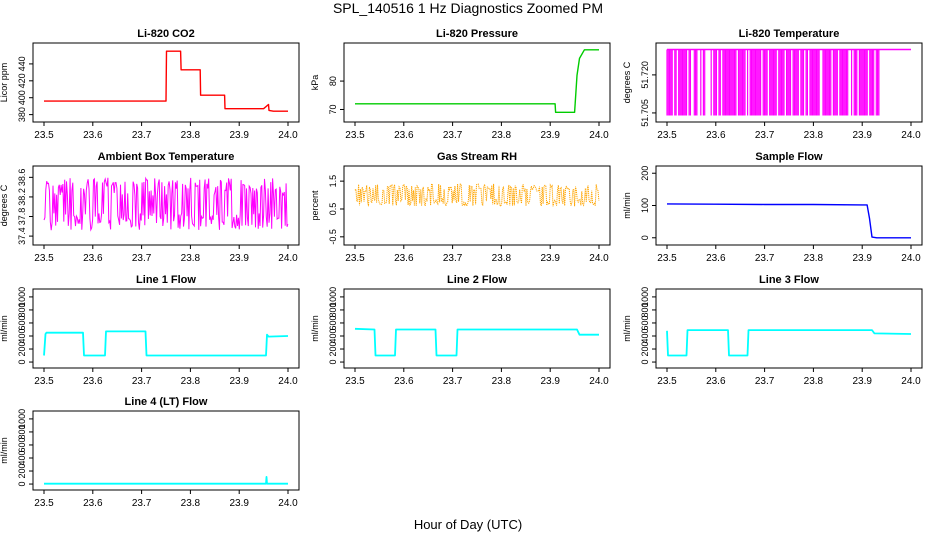 Image resolution: width=936 pixels, height=540 pixels. I want to click on panel-title: Line 2 Flow, so click(477, 280).